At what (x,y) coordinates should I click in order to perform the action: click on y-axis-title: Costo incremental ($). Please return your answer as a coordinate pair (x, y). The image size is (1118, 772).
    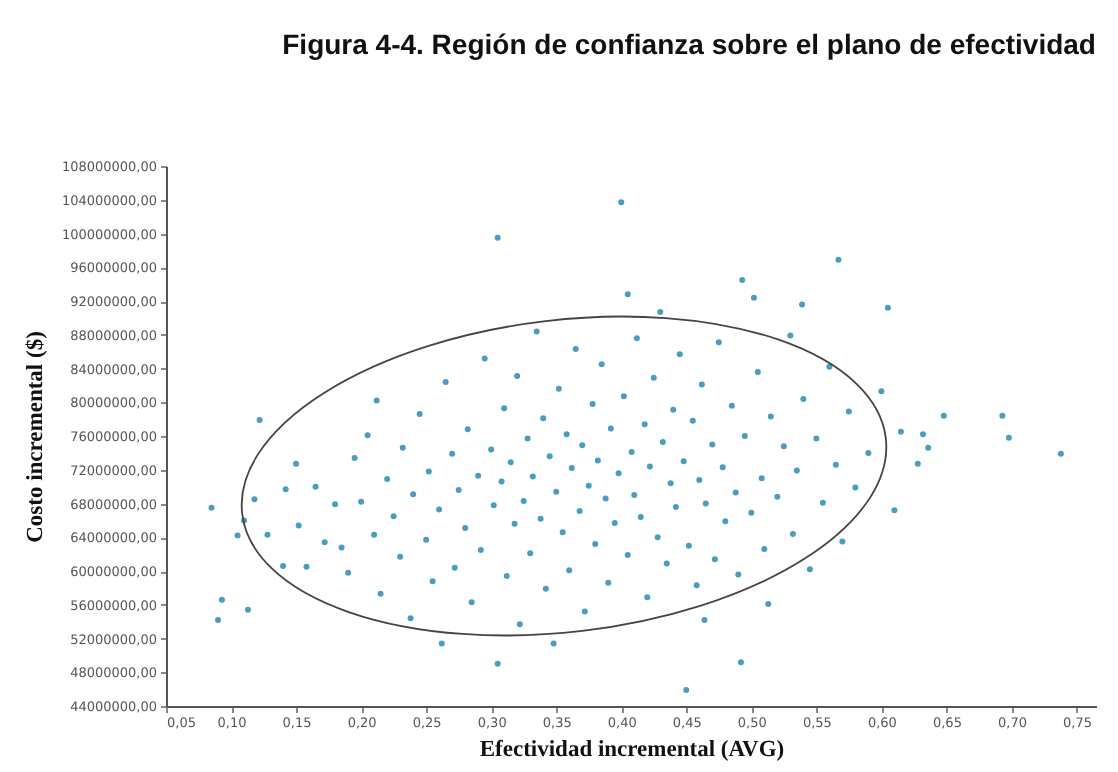
    Looking at the image, I should click on (35, 436).